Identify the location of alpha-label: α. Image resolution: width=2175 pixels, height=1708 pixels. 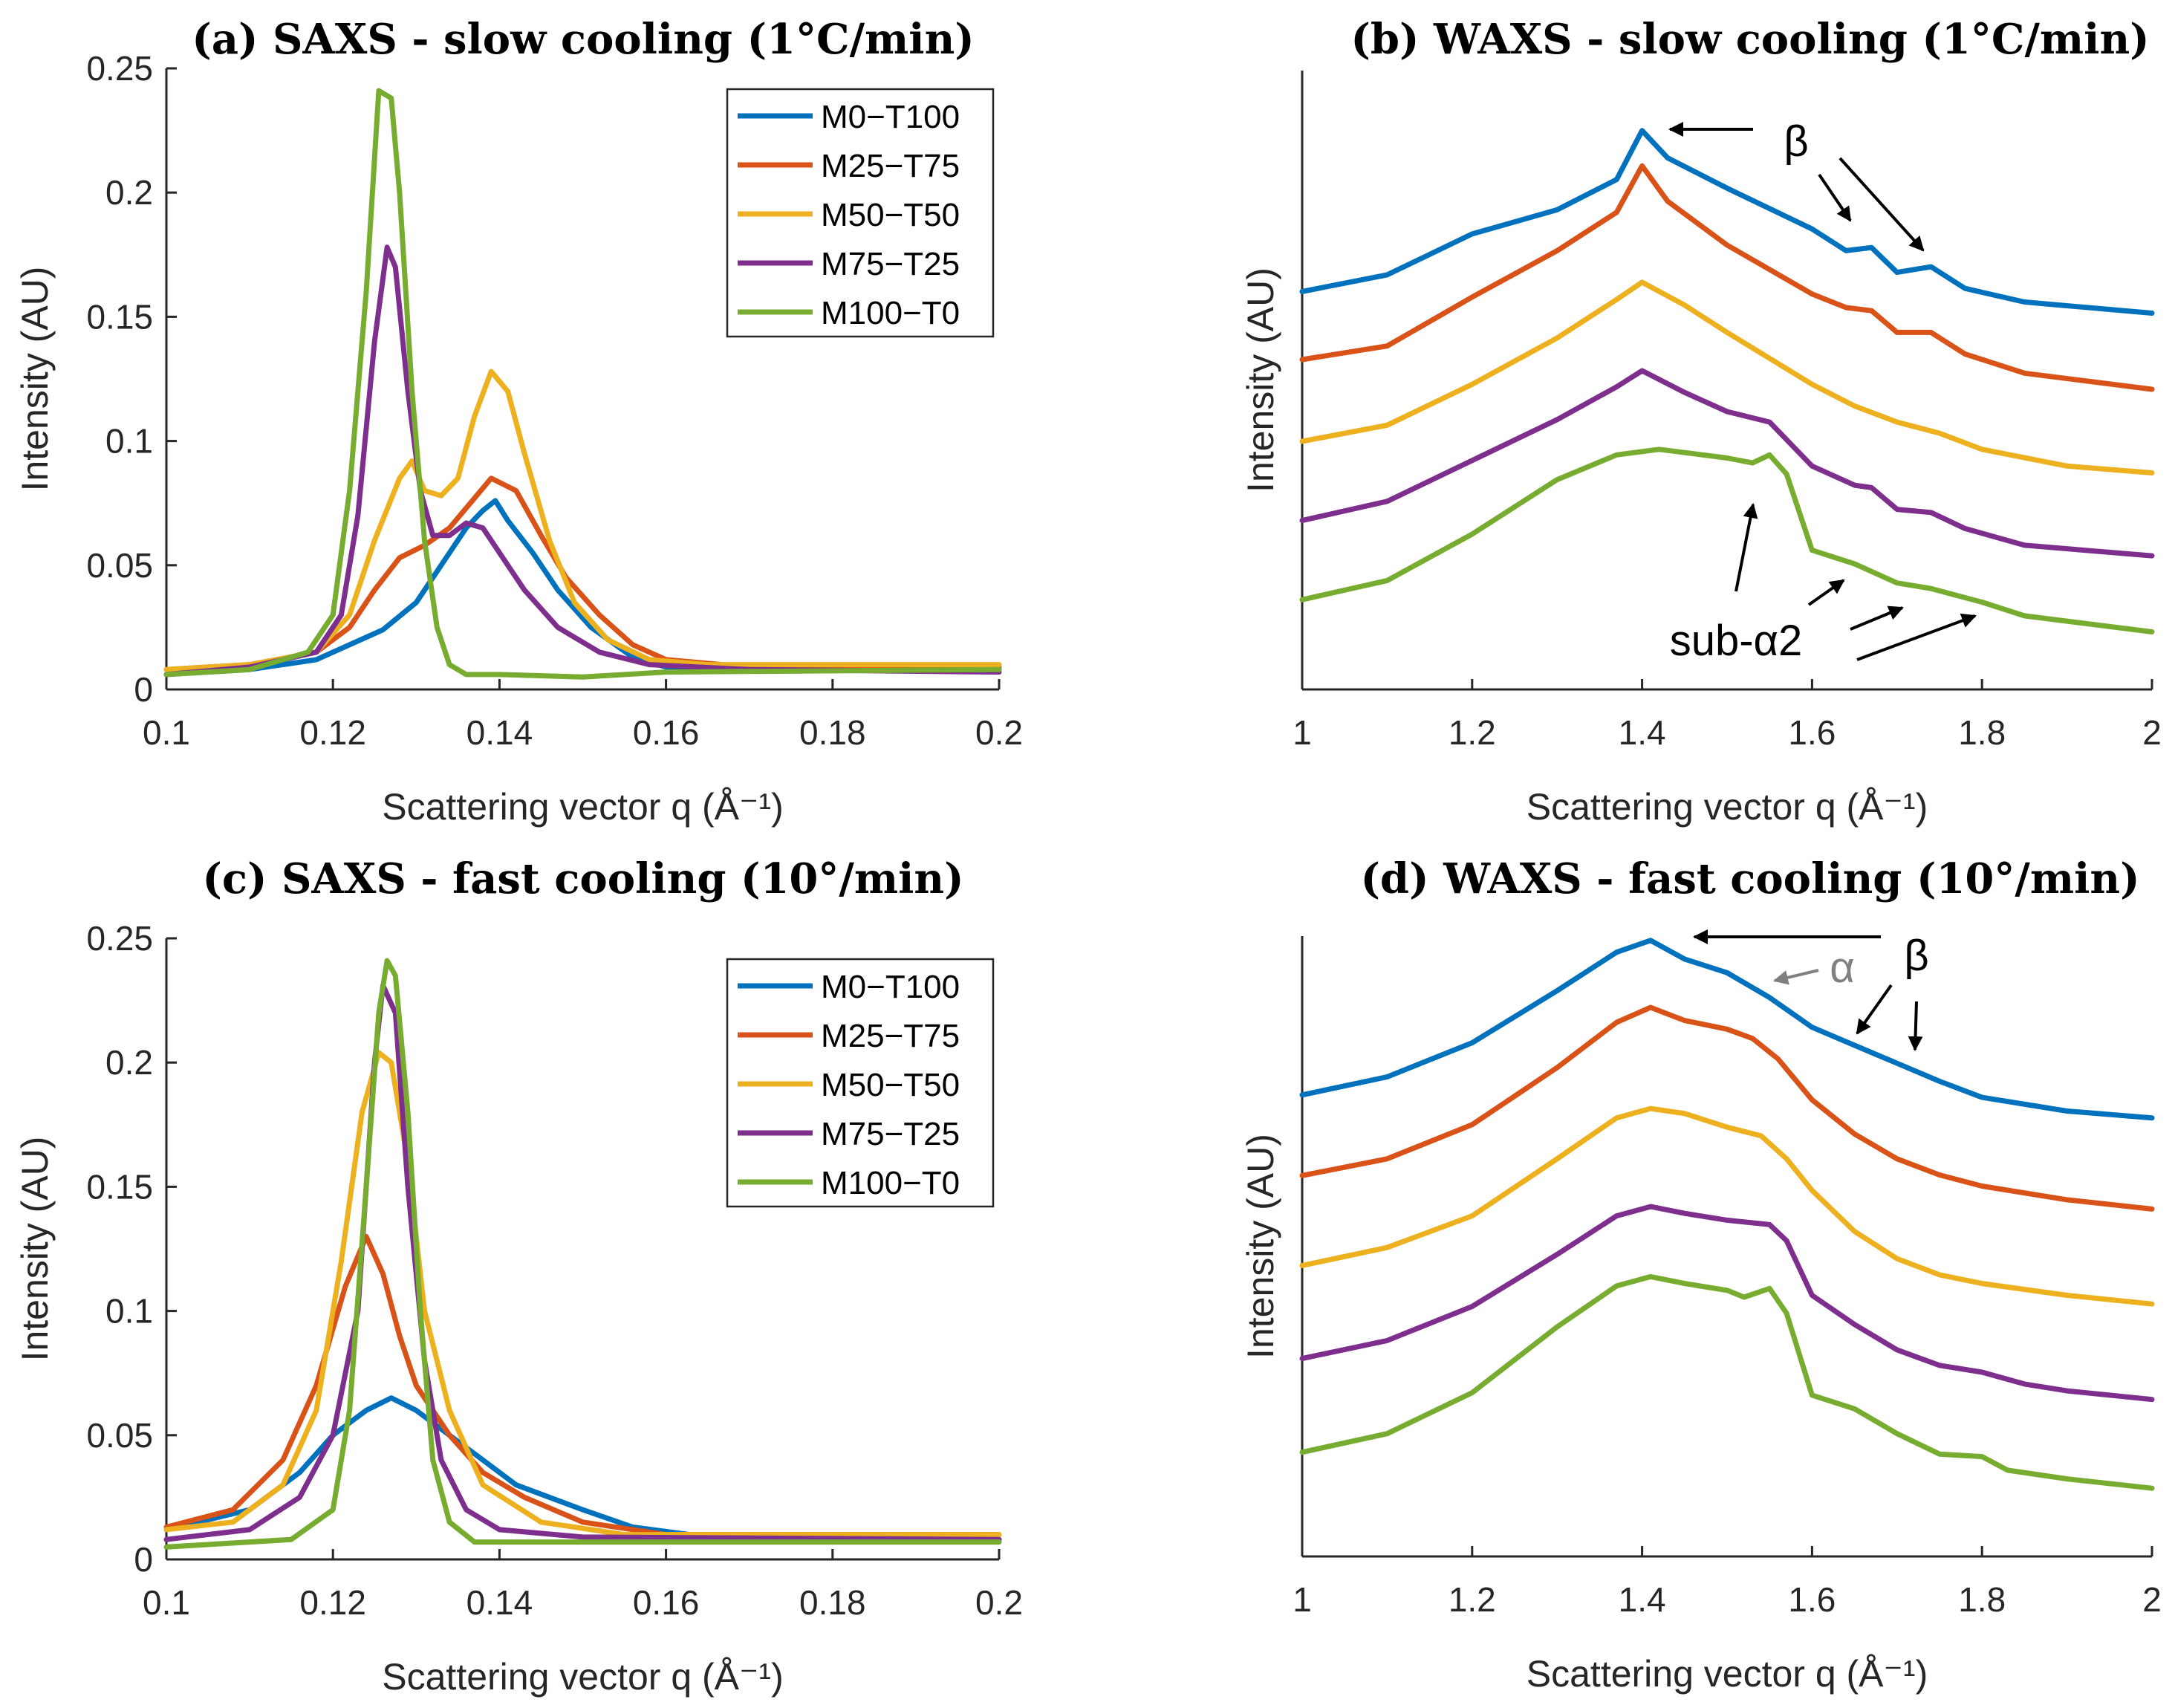
(1842, 968).